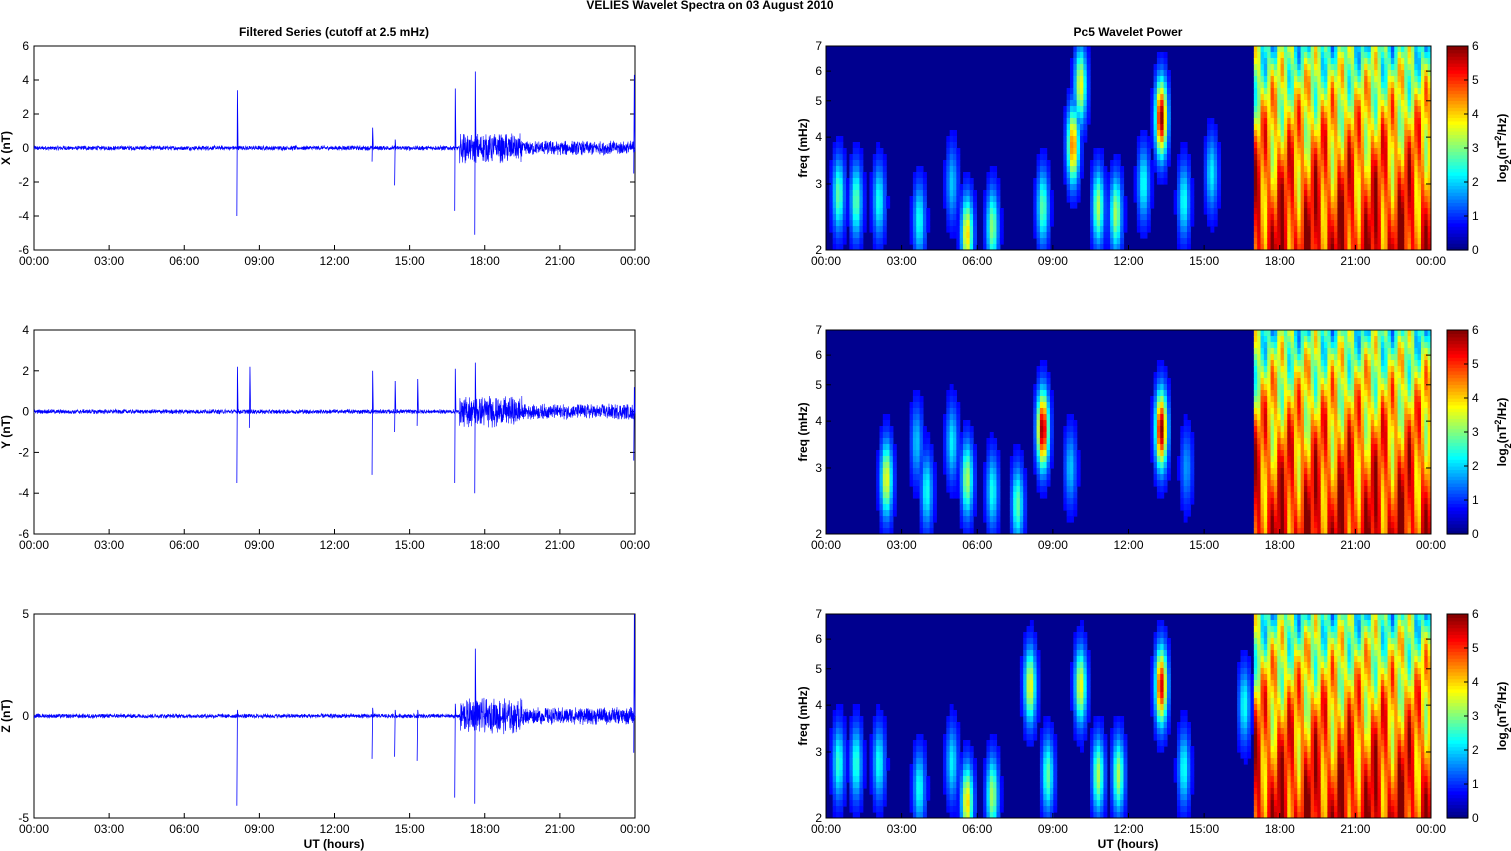 This screenshot has height=851, width=1511. Describe the element at coordinates (635, 829) in the screenshot. I see `x-tick-label: 00:00` at that location.